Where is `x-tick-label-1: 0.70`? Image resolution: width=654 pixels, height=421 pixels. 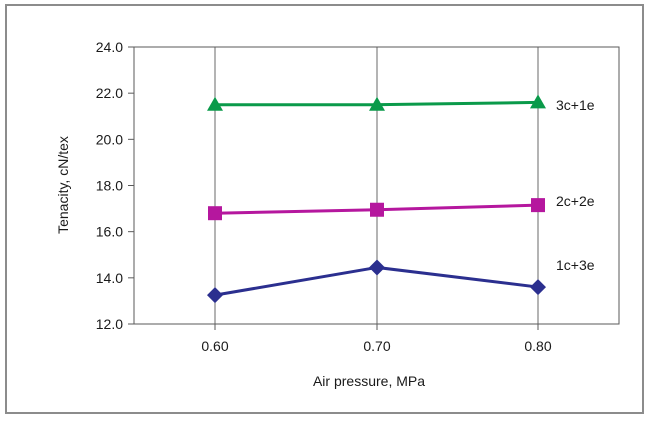
x-tick-label-1: 0.70 is located at coordinates (376, 346).